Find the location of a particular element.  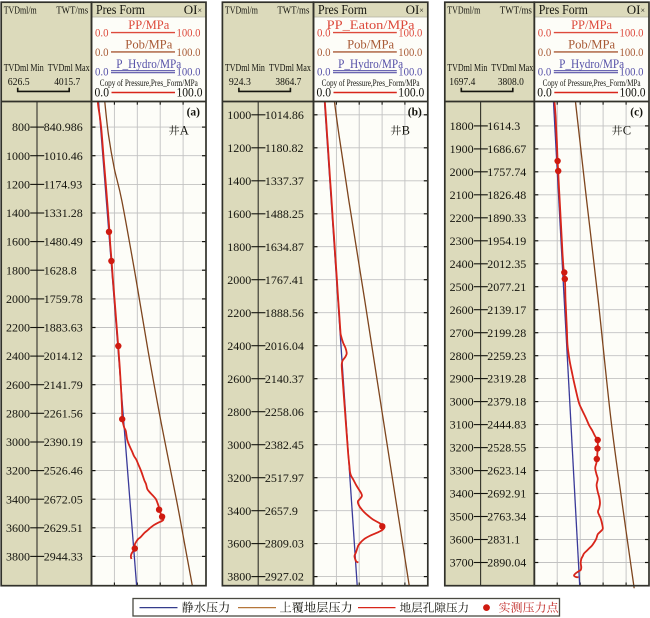

svg-text: 1826.48 is located at coordinates (506, 195).